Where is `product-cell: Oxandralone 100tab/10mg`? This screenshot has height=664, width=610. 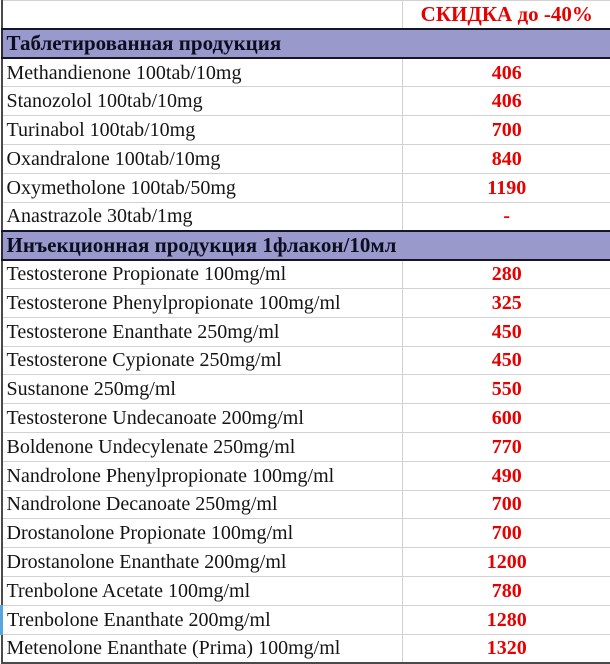 product-cell: Oxandralone 100tab/10mg is located at coordinates (202, 158).